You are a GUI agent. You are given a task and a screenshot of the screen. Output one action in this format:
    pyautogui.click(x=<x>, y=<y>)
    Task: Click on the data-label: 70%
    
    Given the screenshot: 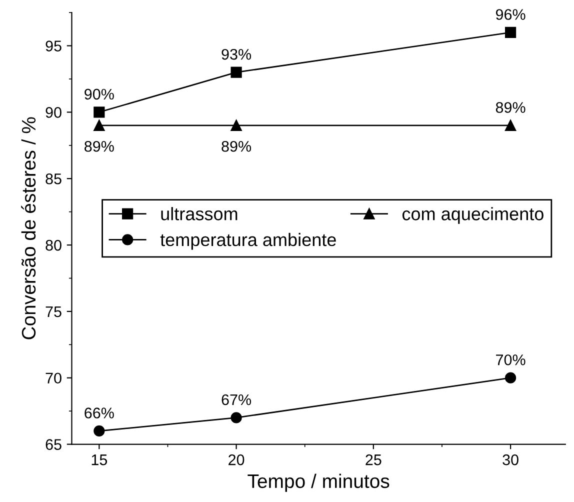 What is the action you would take?
    pyautogui.click(x=511, y=360)
    